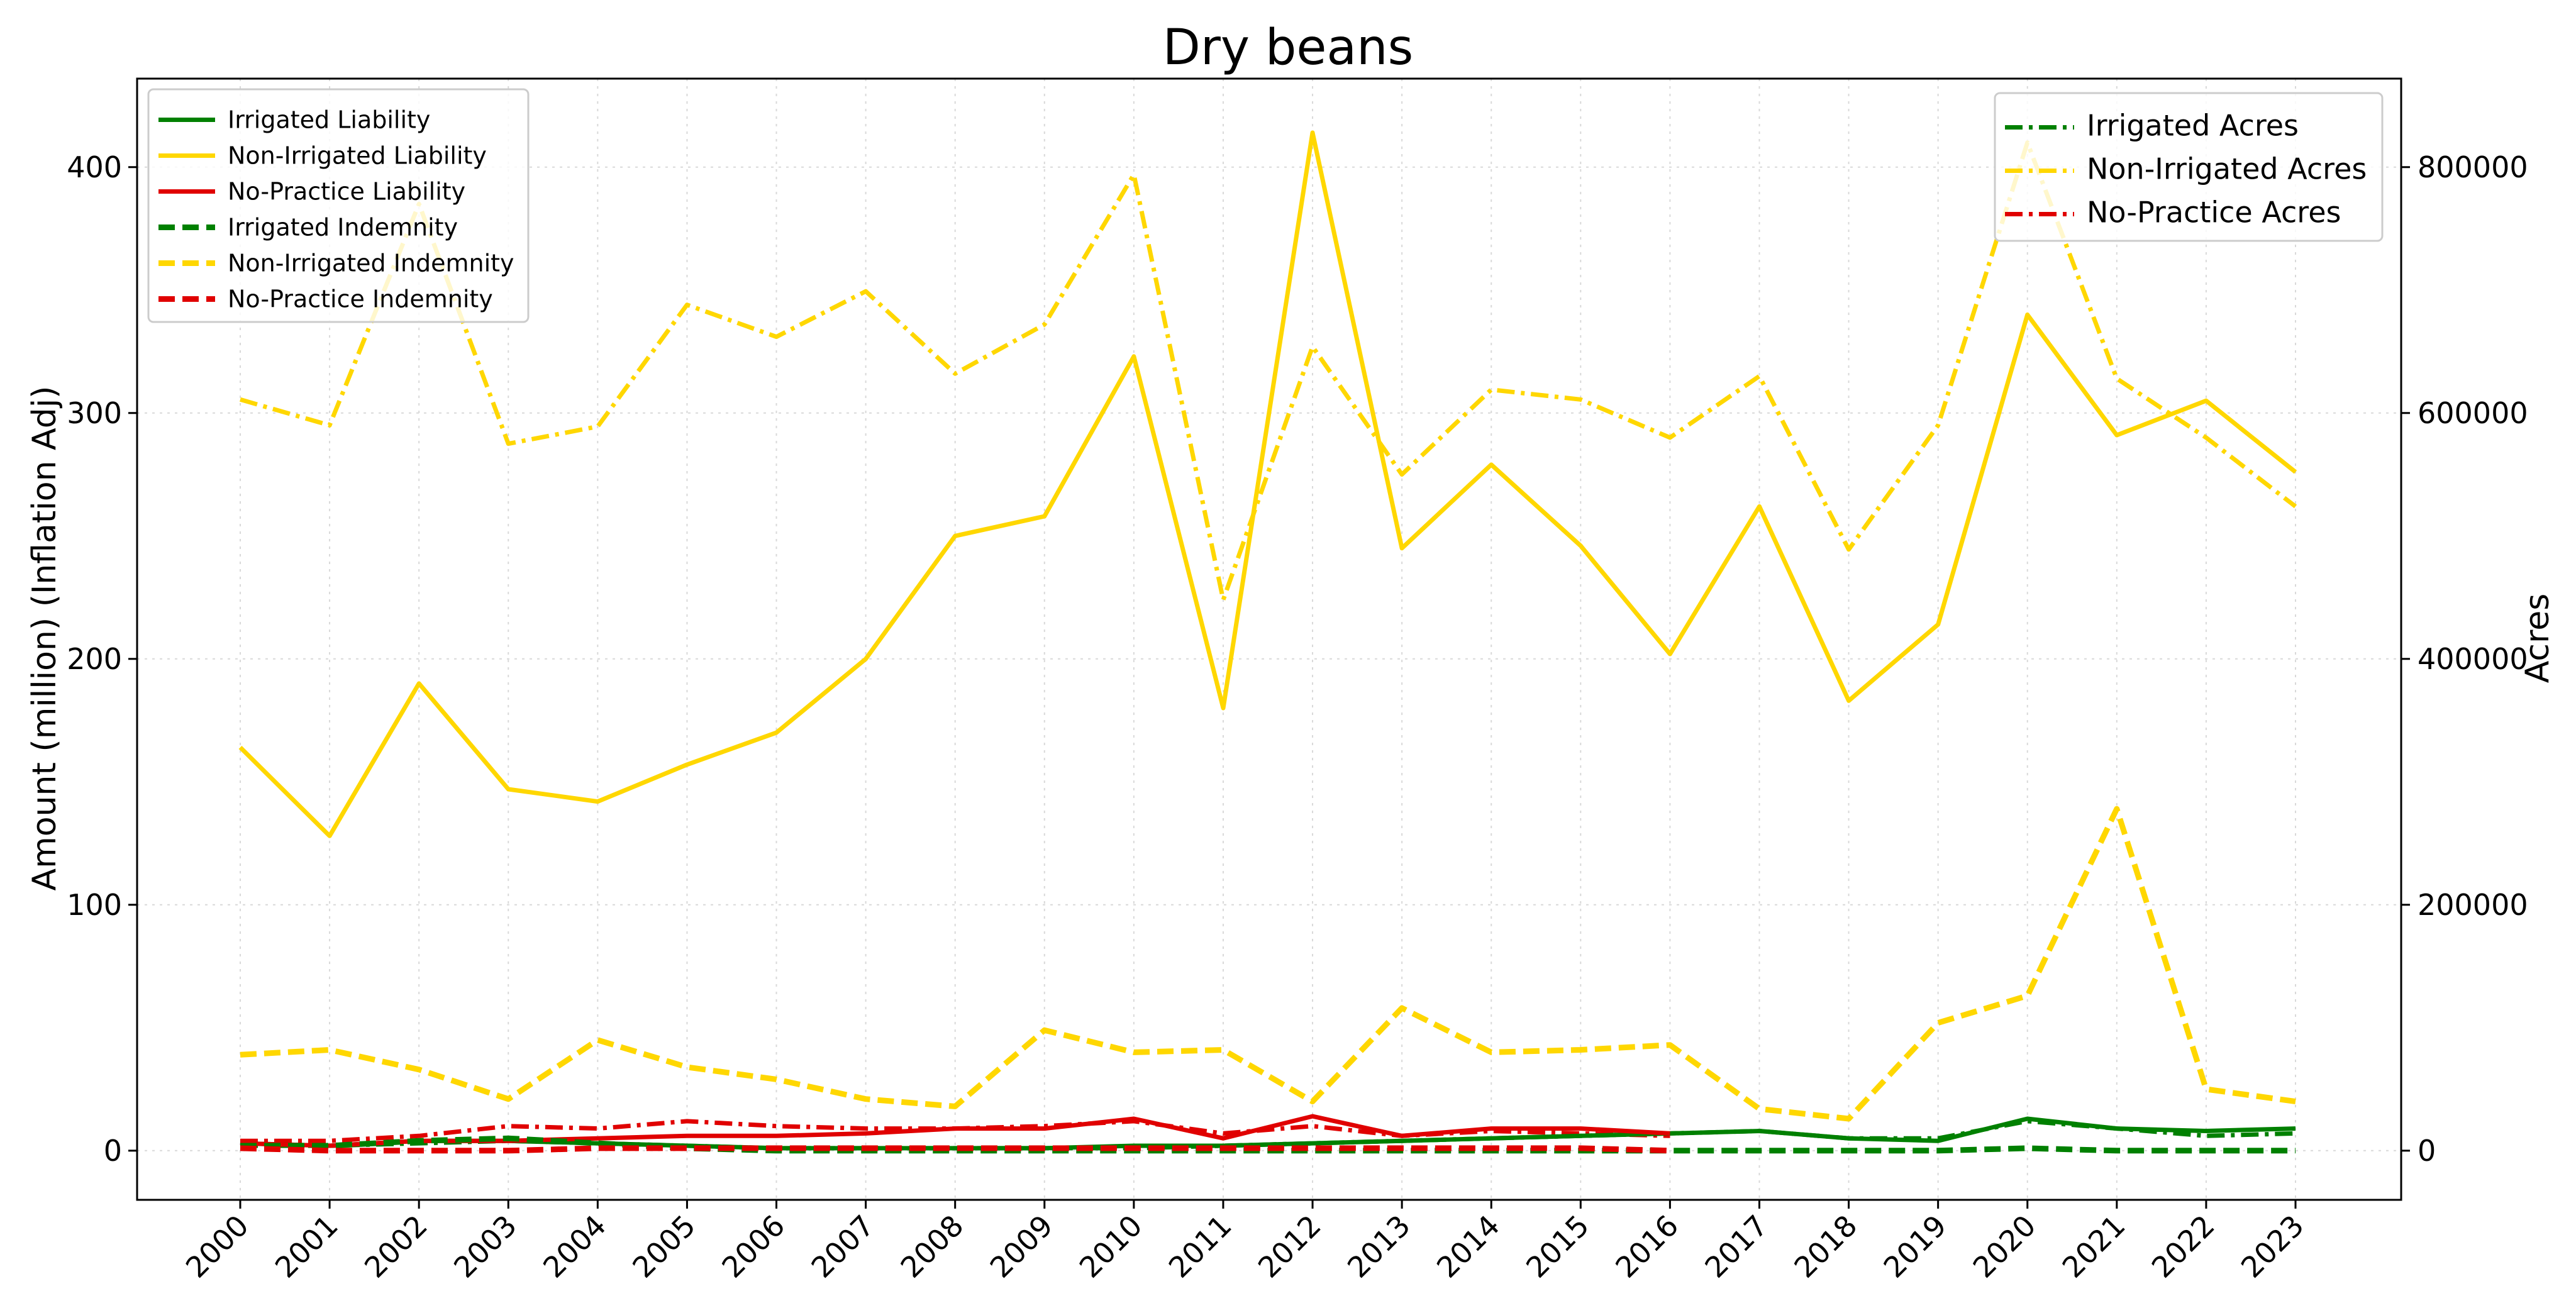  Describe the element at coordinates (360, 299) in the screenshot. I see `no-practice-indemnity-legend-label: No-Practice Indemnity` at that location.